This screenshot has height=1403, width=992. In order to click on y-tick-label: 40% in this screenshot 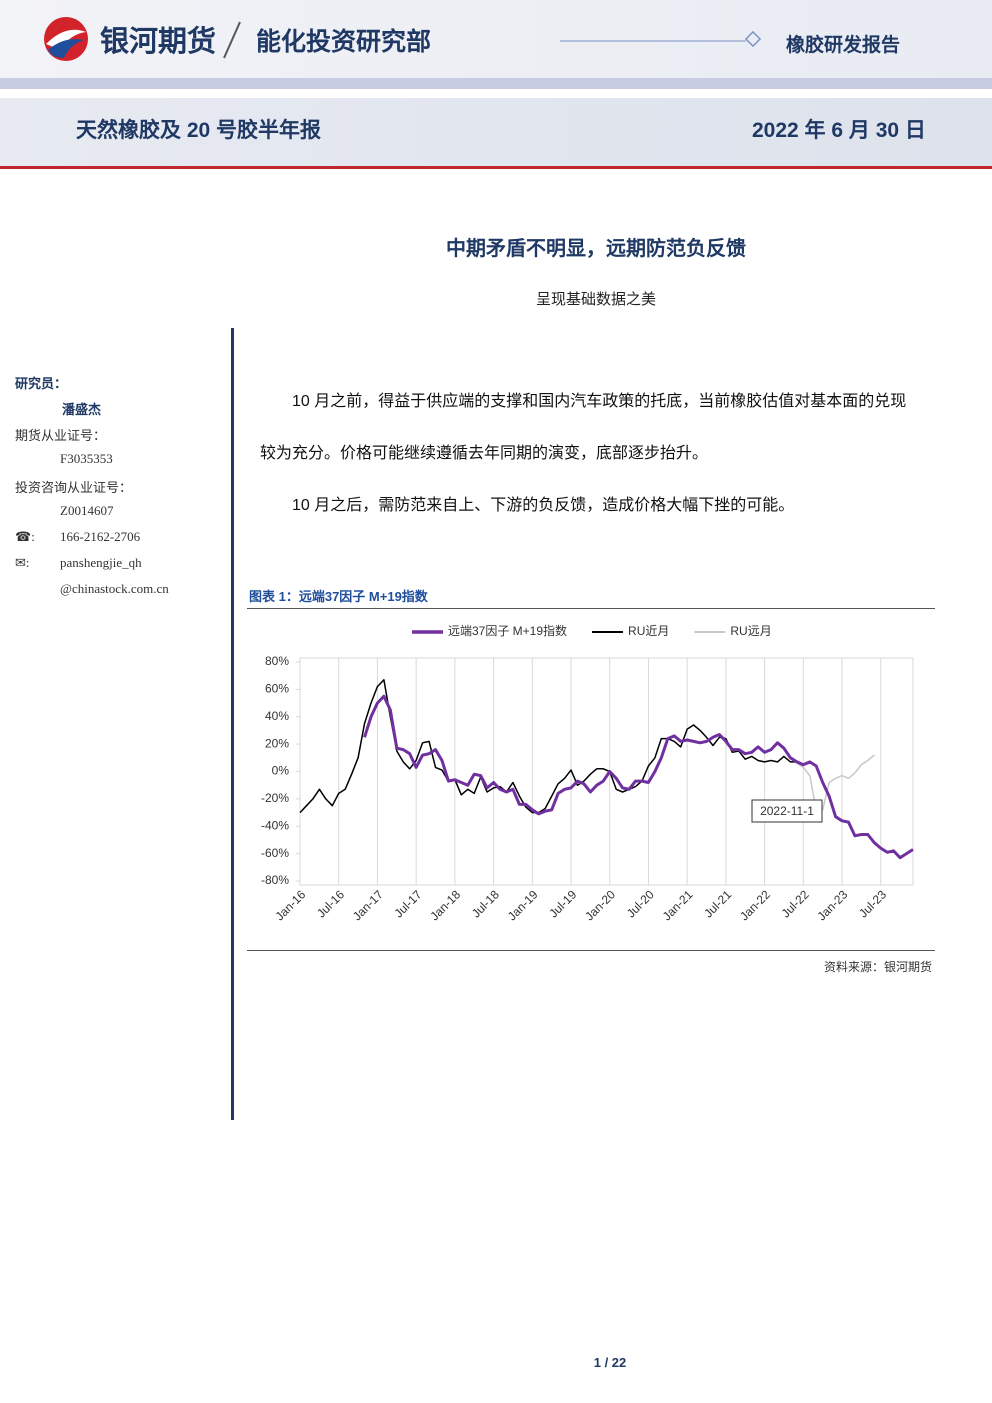, I will do `click(277, 716)`.